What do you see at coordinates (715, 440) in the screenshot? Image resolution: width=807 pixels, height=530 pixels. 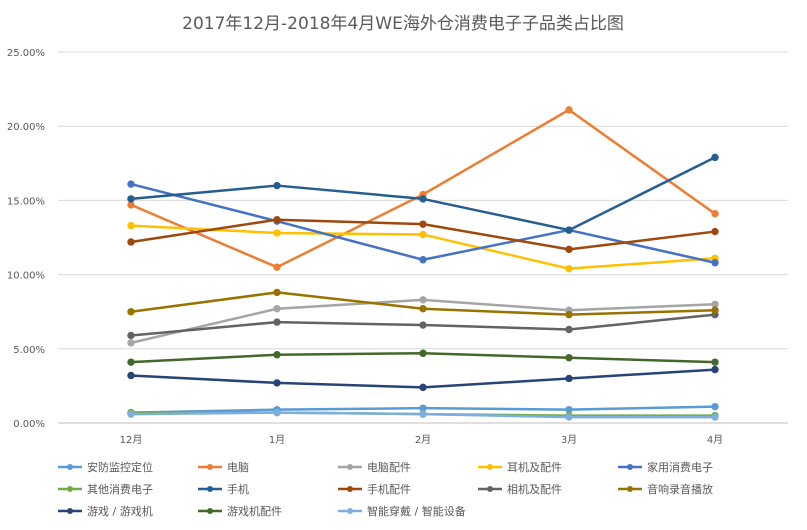 I see `x-tick-label: 4月` at bounding box center [715, 440].